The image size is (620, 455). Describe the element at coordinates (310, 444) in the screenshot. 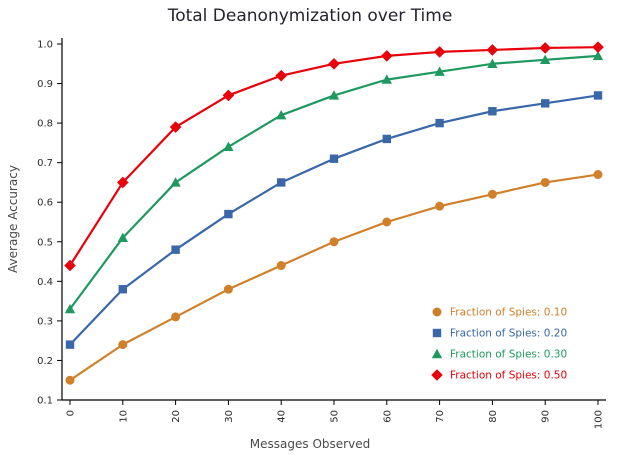

I see `x-axis-label: Messages Observed` at that location.